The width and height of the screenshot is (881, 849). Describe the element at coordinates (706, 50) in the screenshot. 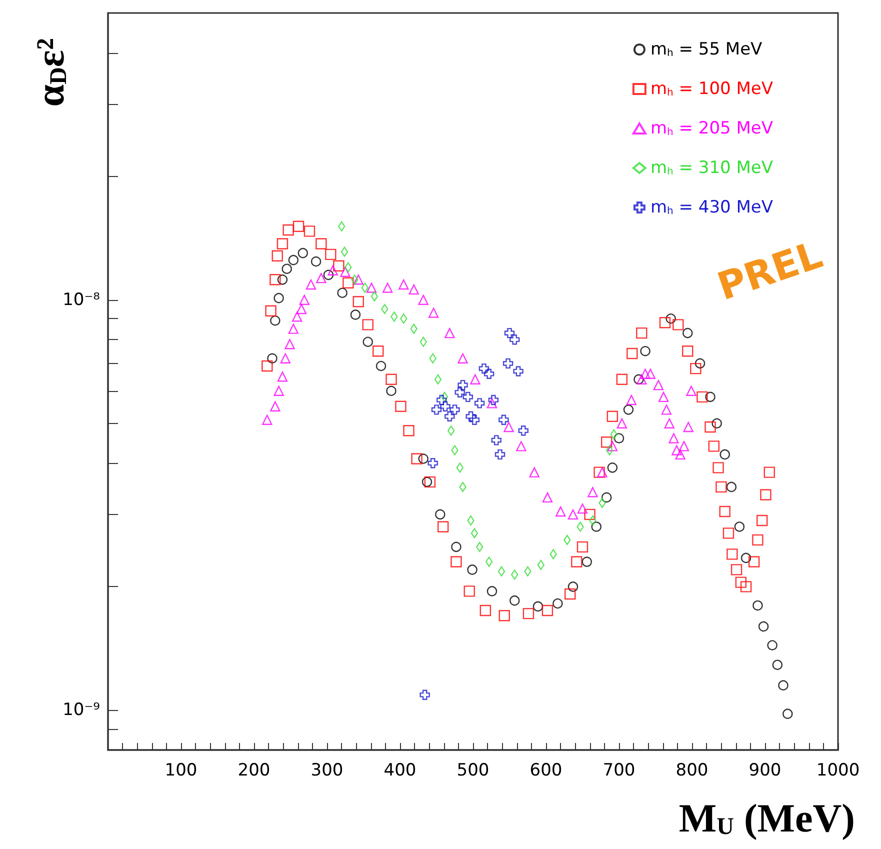

I see `legend-label: mh = 55 MeV` at that location.